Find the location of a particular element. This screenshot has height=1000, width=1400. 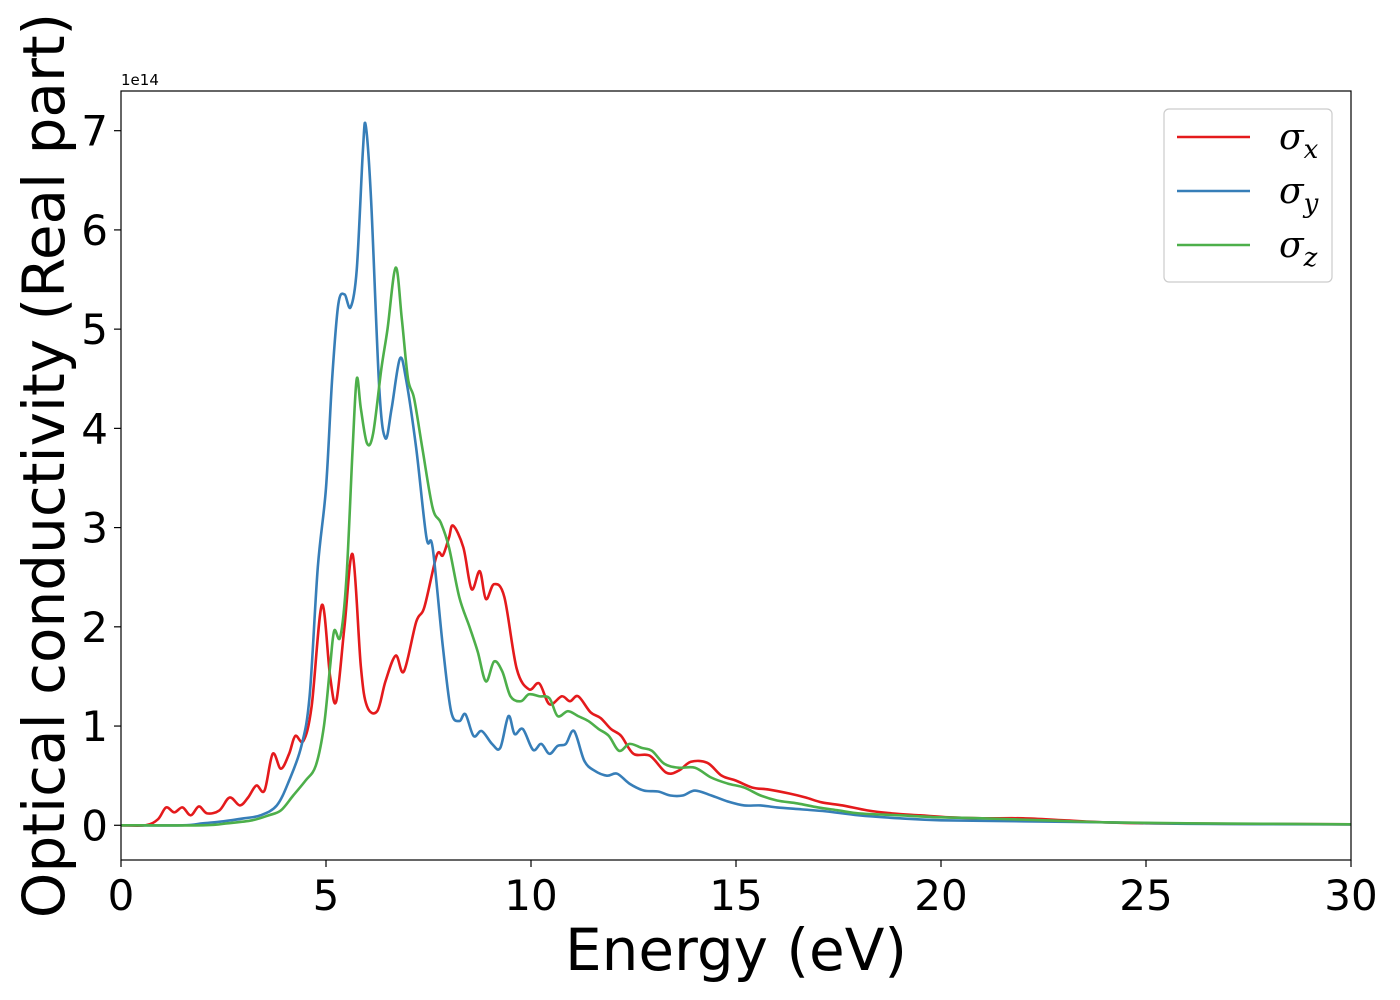

y-axis-offset-label: 1e14 is located at coordinates (140, 80).